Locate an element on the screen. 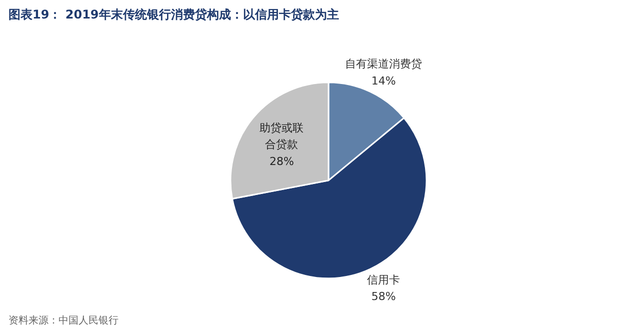 The width and height of the screenshot is (640, 332). data-label: 14% is located at coordinates (383, 81).